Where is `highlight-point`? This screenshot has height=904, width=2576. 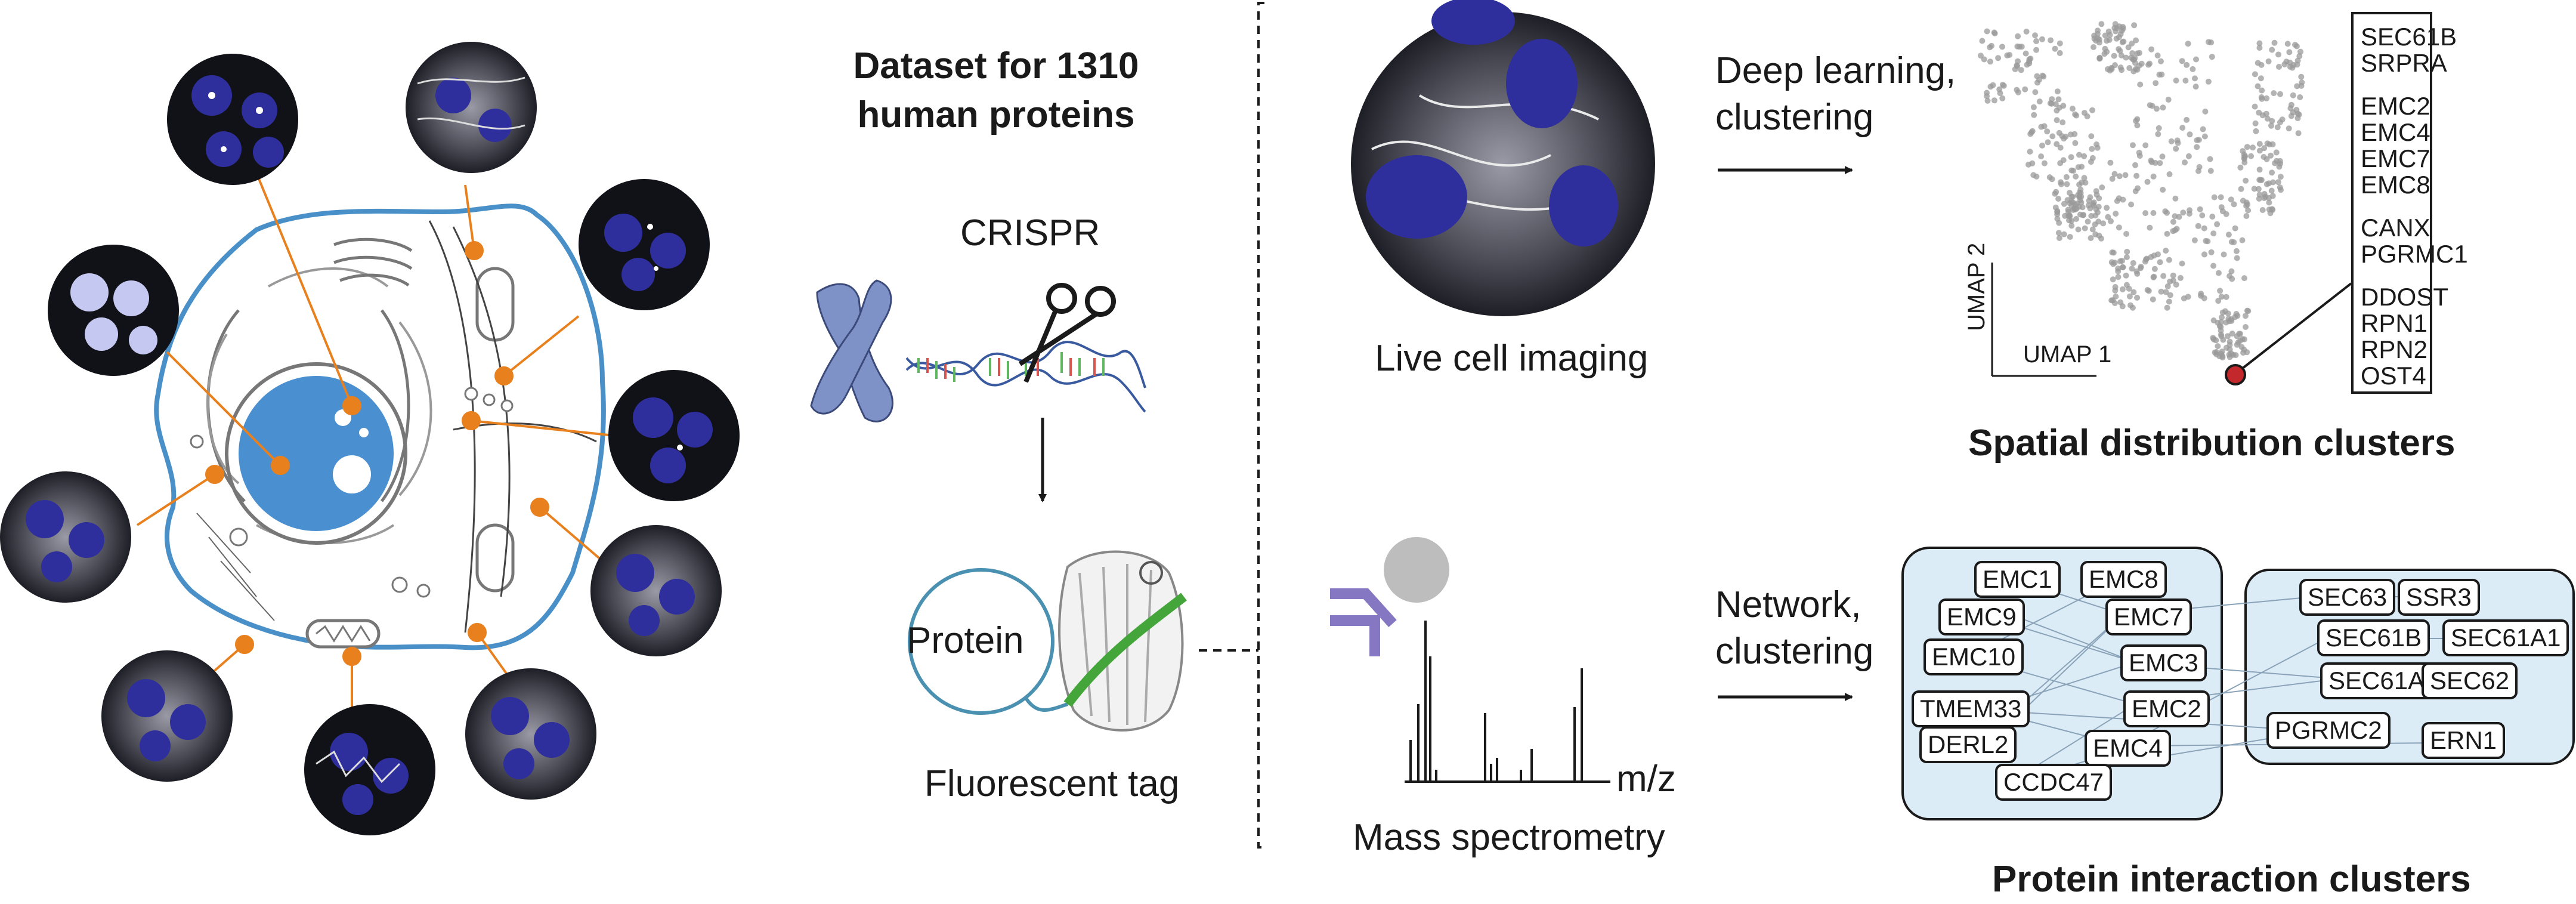 highlight-point is located at coordinates (2235, 375).